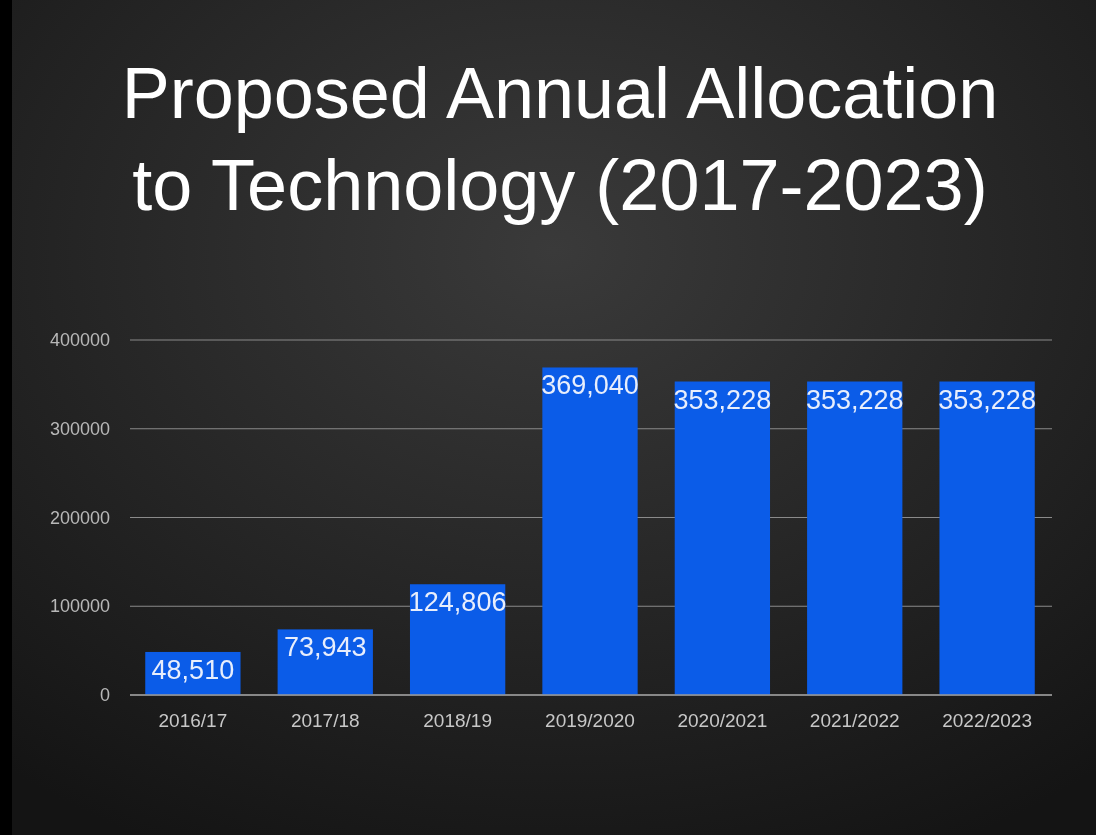  I want to click on data-label: 73,943, so click(325, 647).